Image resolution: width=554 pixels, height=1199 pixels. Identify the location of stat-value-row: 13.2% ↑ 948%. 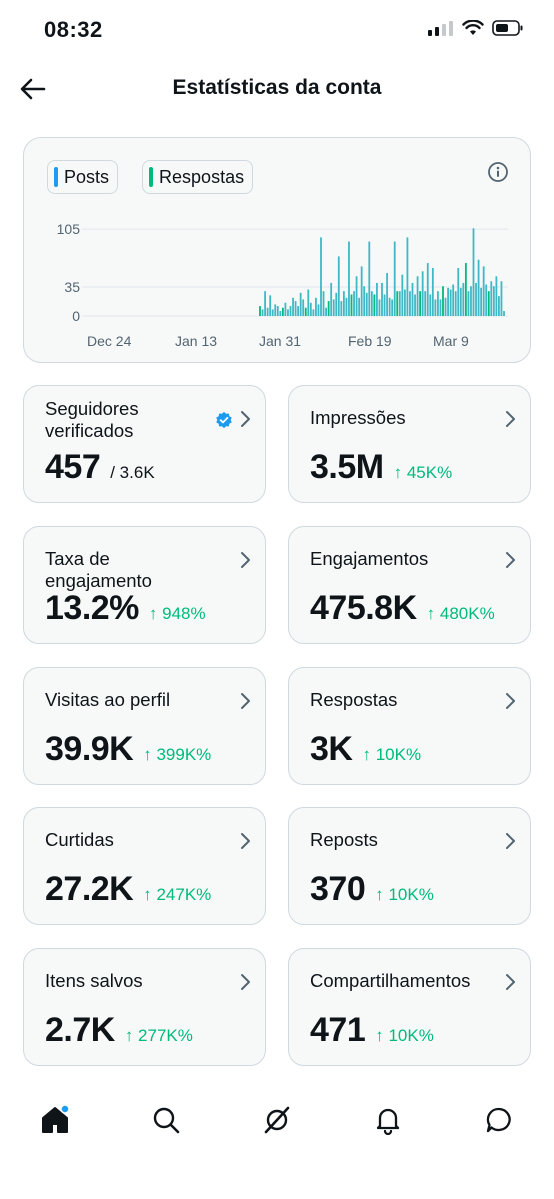
(125, 608).